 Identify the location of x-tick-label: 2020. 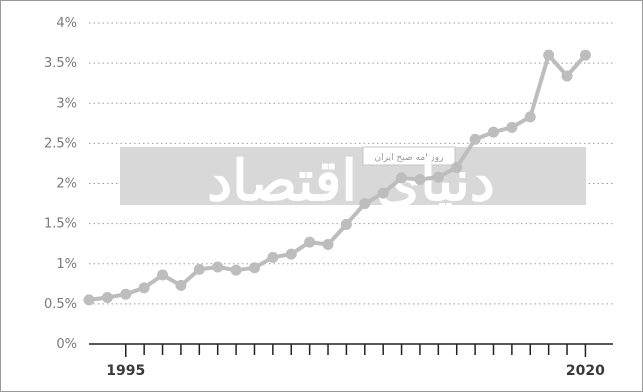
(585, 371).